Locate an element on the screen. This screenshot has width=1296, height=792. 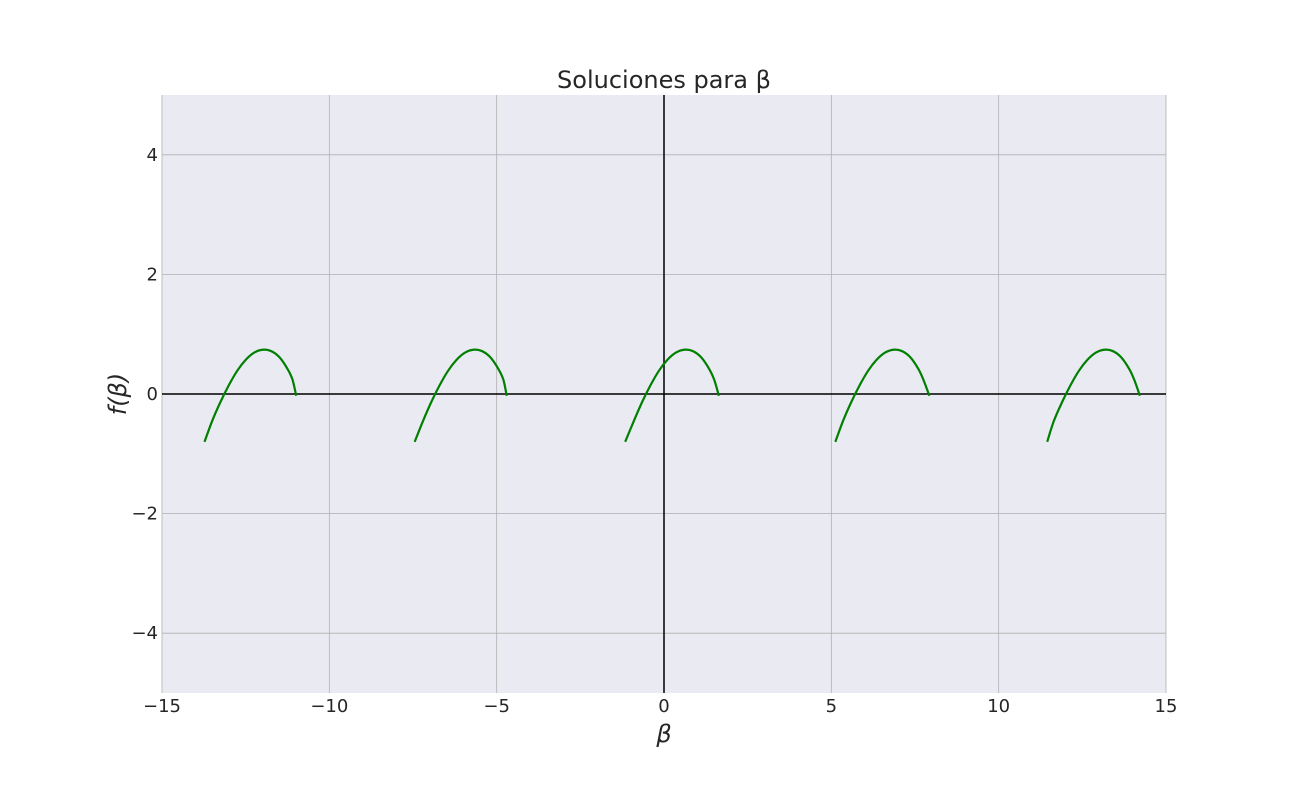
y-tick-label: −4 is located at coordinates (144, 633).